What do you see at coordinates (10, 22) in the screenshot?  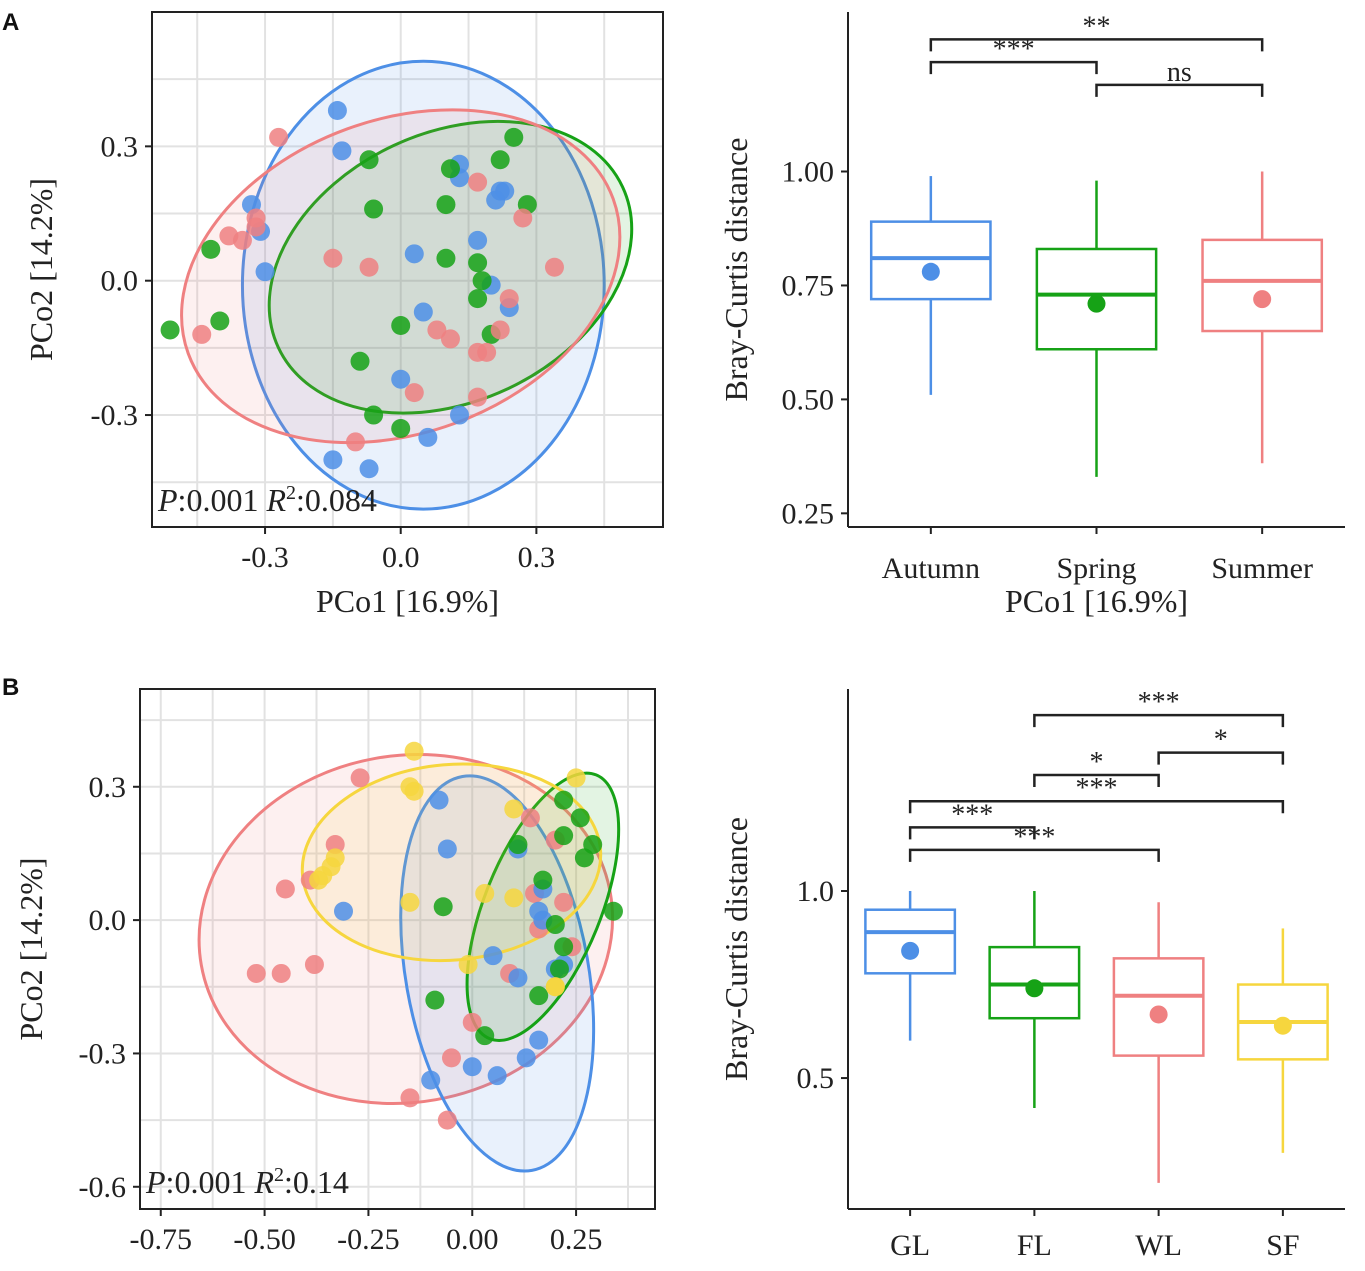 I see `panel-label-a: A` at bounding box center [10, 22].